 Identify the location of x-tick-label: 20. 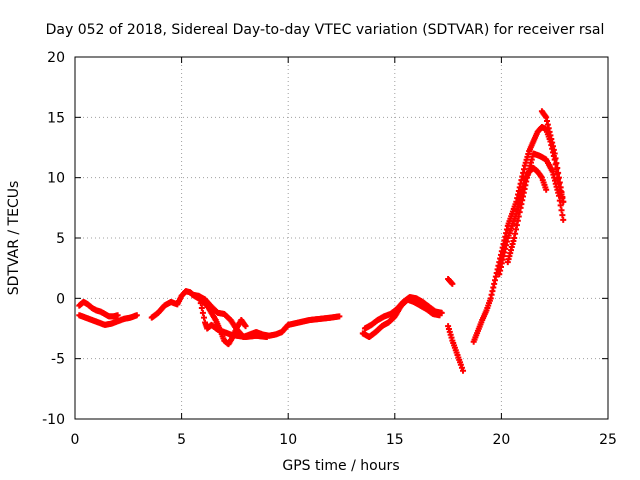
(501, 440).